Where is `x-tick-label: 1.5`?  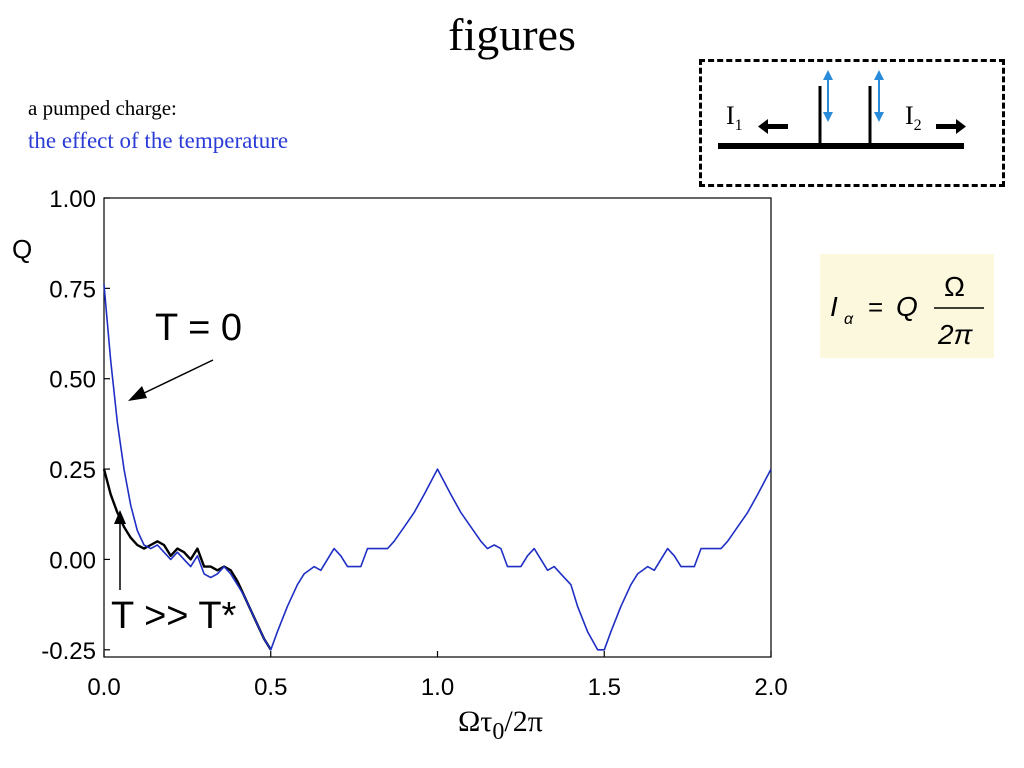
x-tick-label: 1.5 is located at coordinates (604, 687).